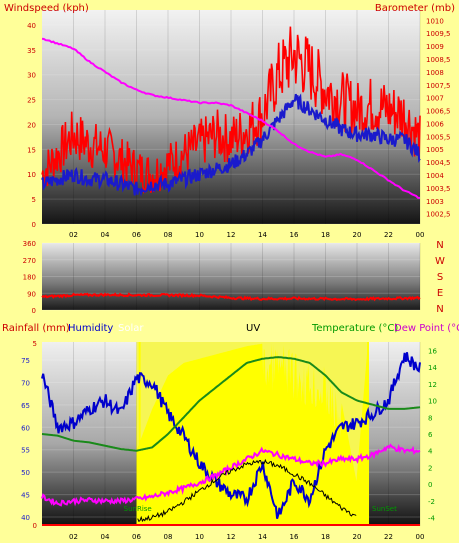  I want to click on y-right-tick-label: 1006,5, so click(438, 112).